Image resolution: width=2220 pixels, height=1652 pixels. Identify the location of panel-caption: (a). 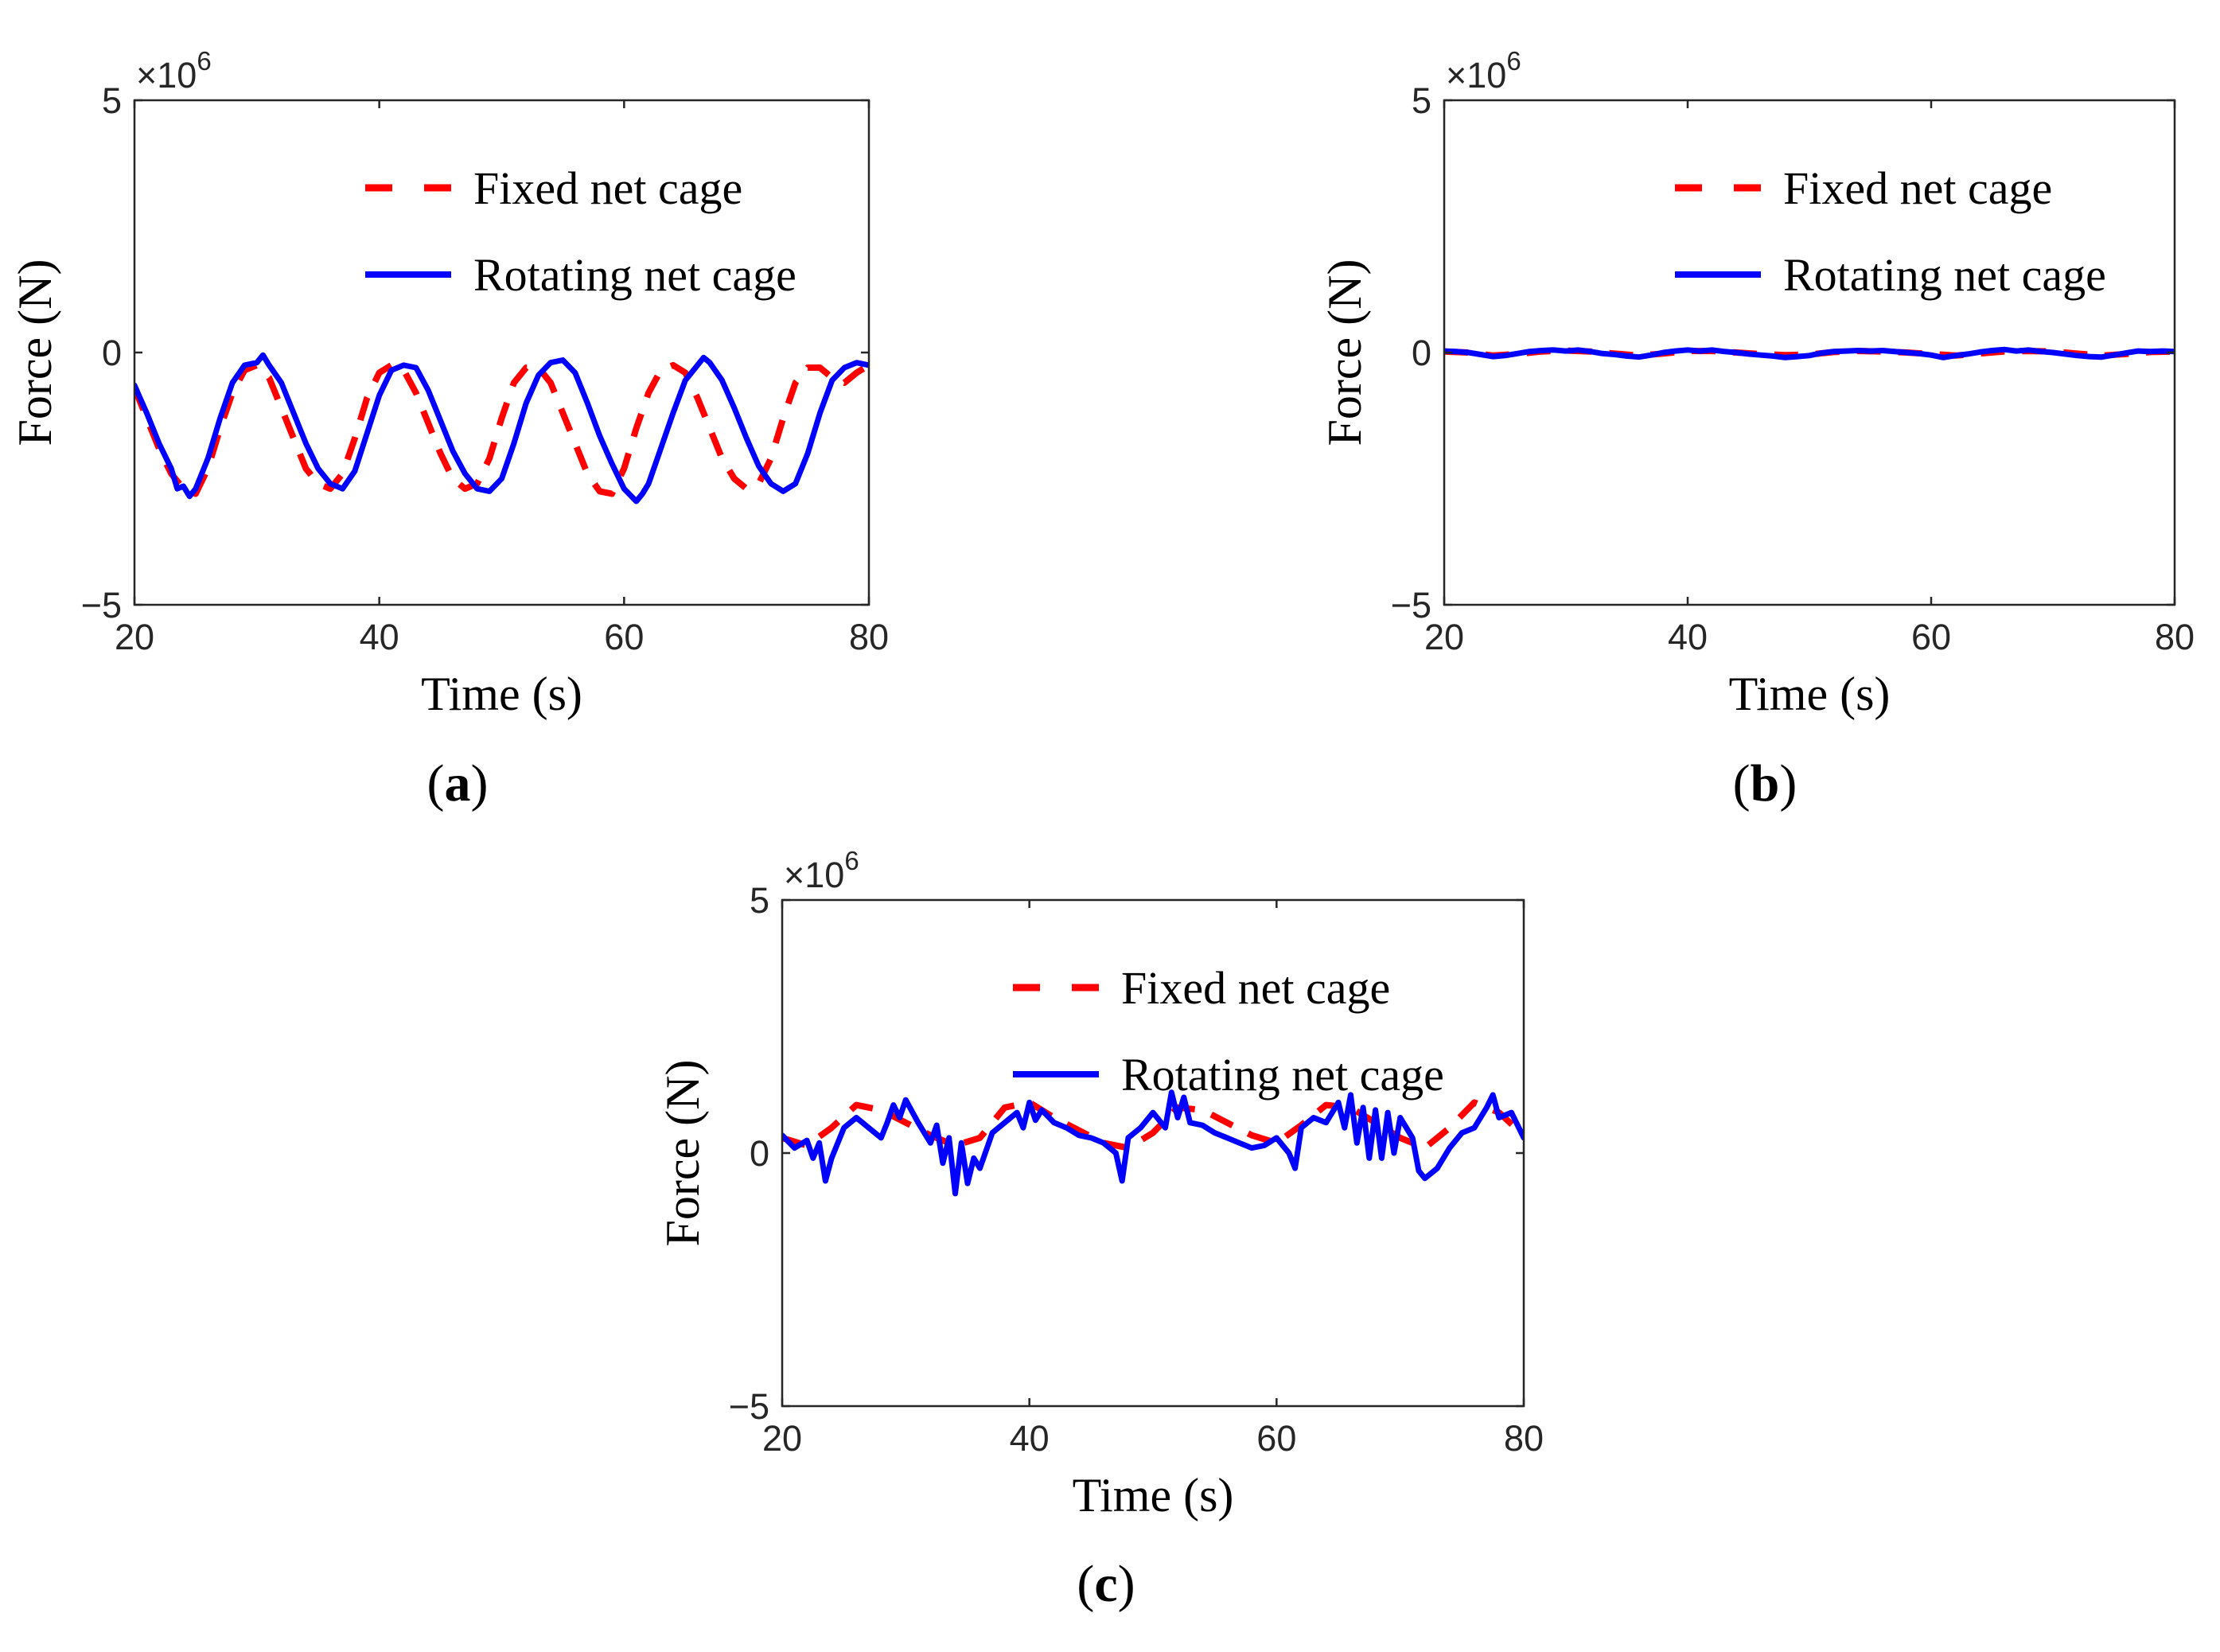
(458, 783).